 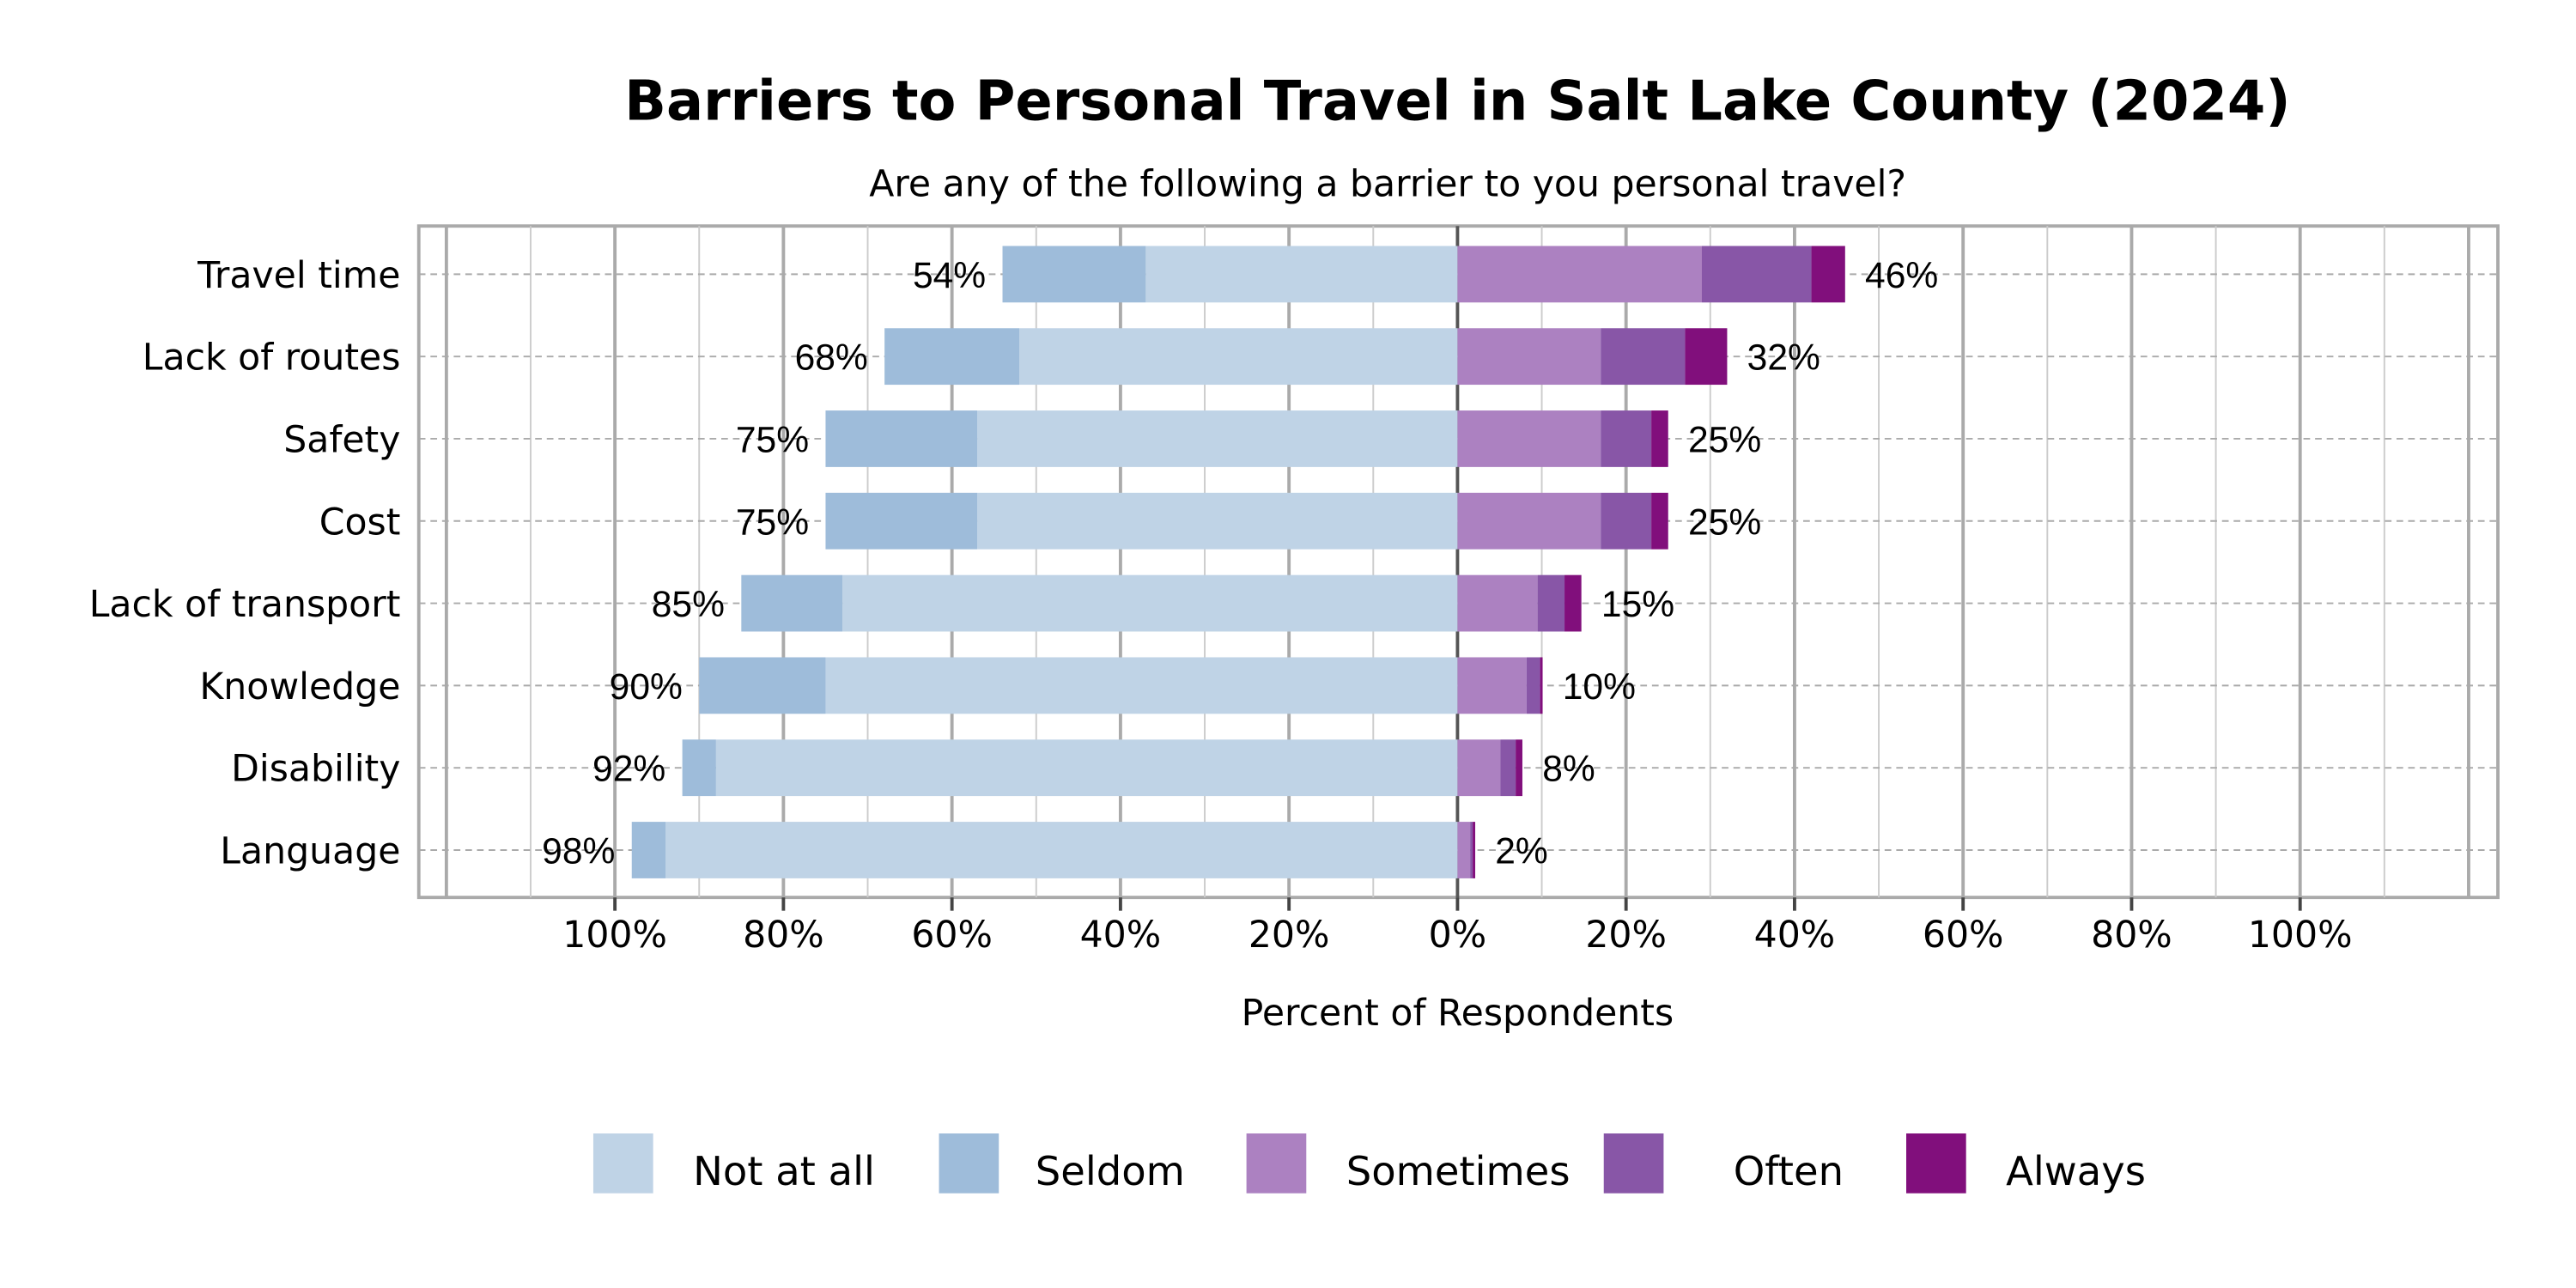 I want to click on x-tick-label: 0%, so click(x=1458, y=936).